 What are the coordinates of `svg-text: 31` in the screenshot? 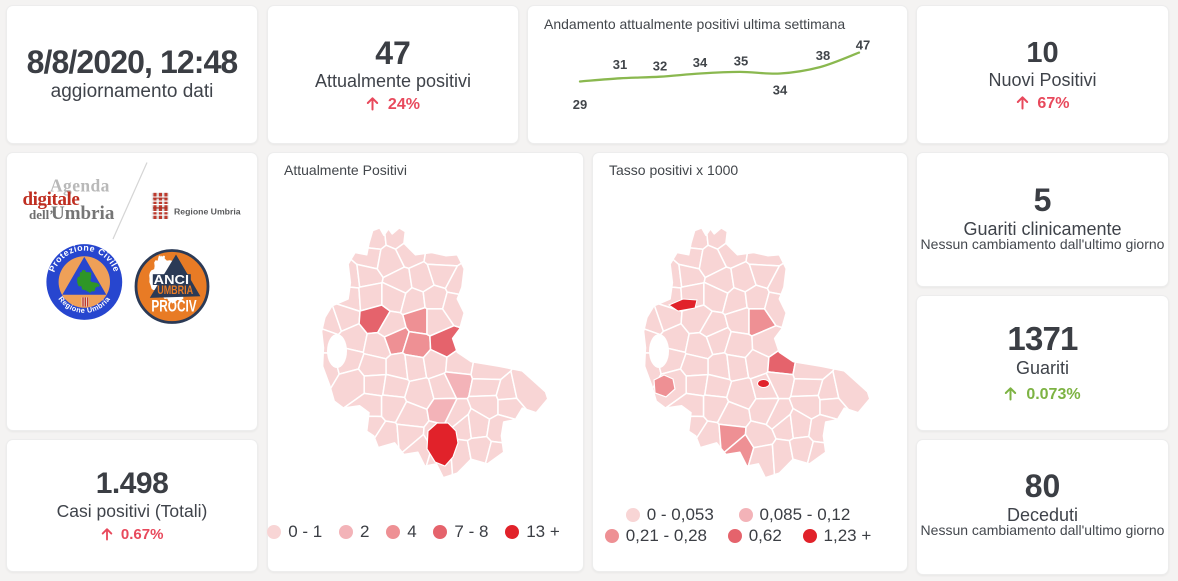 It's located at (620, 64).